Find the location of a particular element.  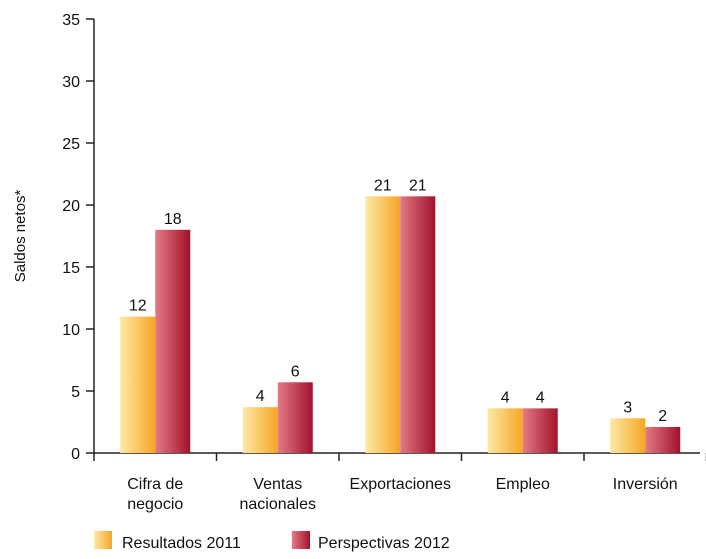

data-label: 3 is located at coordinates (627, 407).